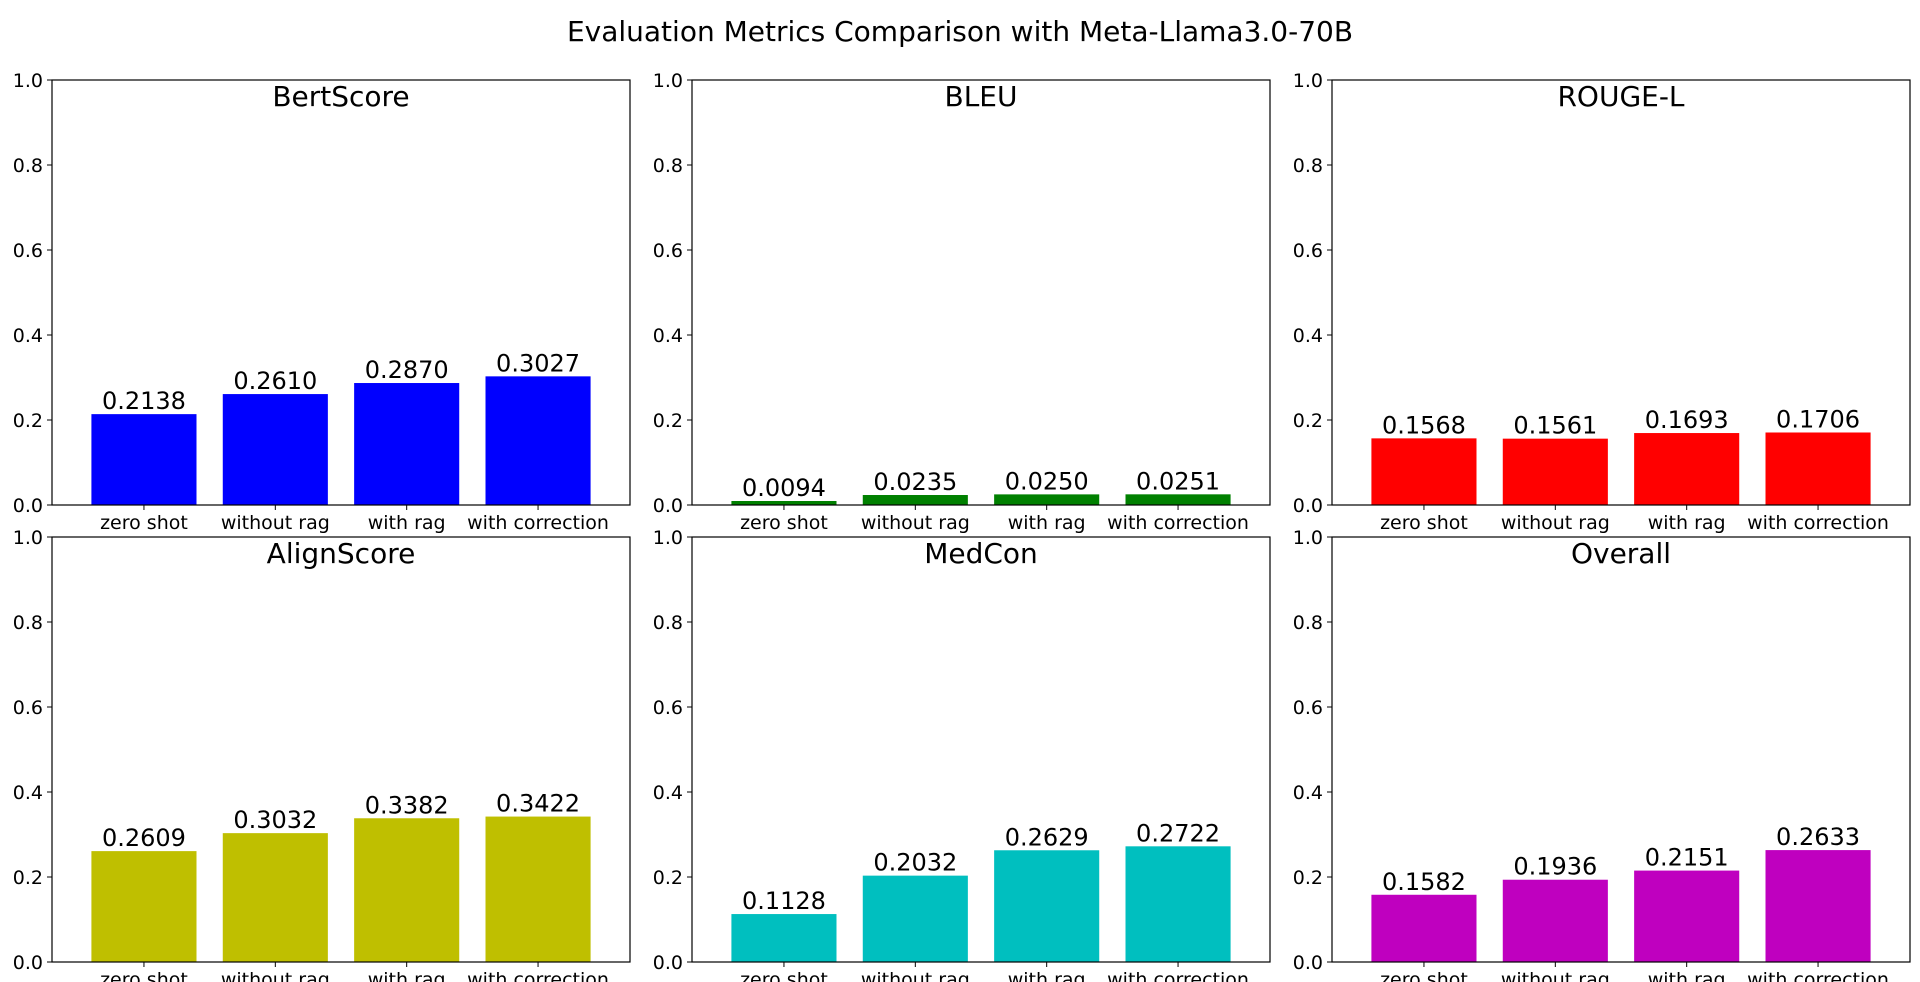 This screenshot has height=982, width=1920. I want to click on bar-value-label: 0.3422, so click(538, 804).